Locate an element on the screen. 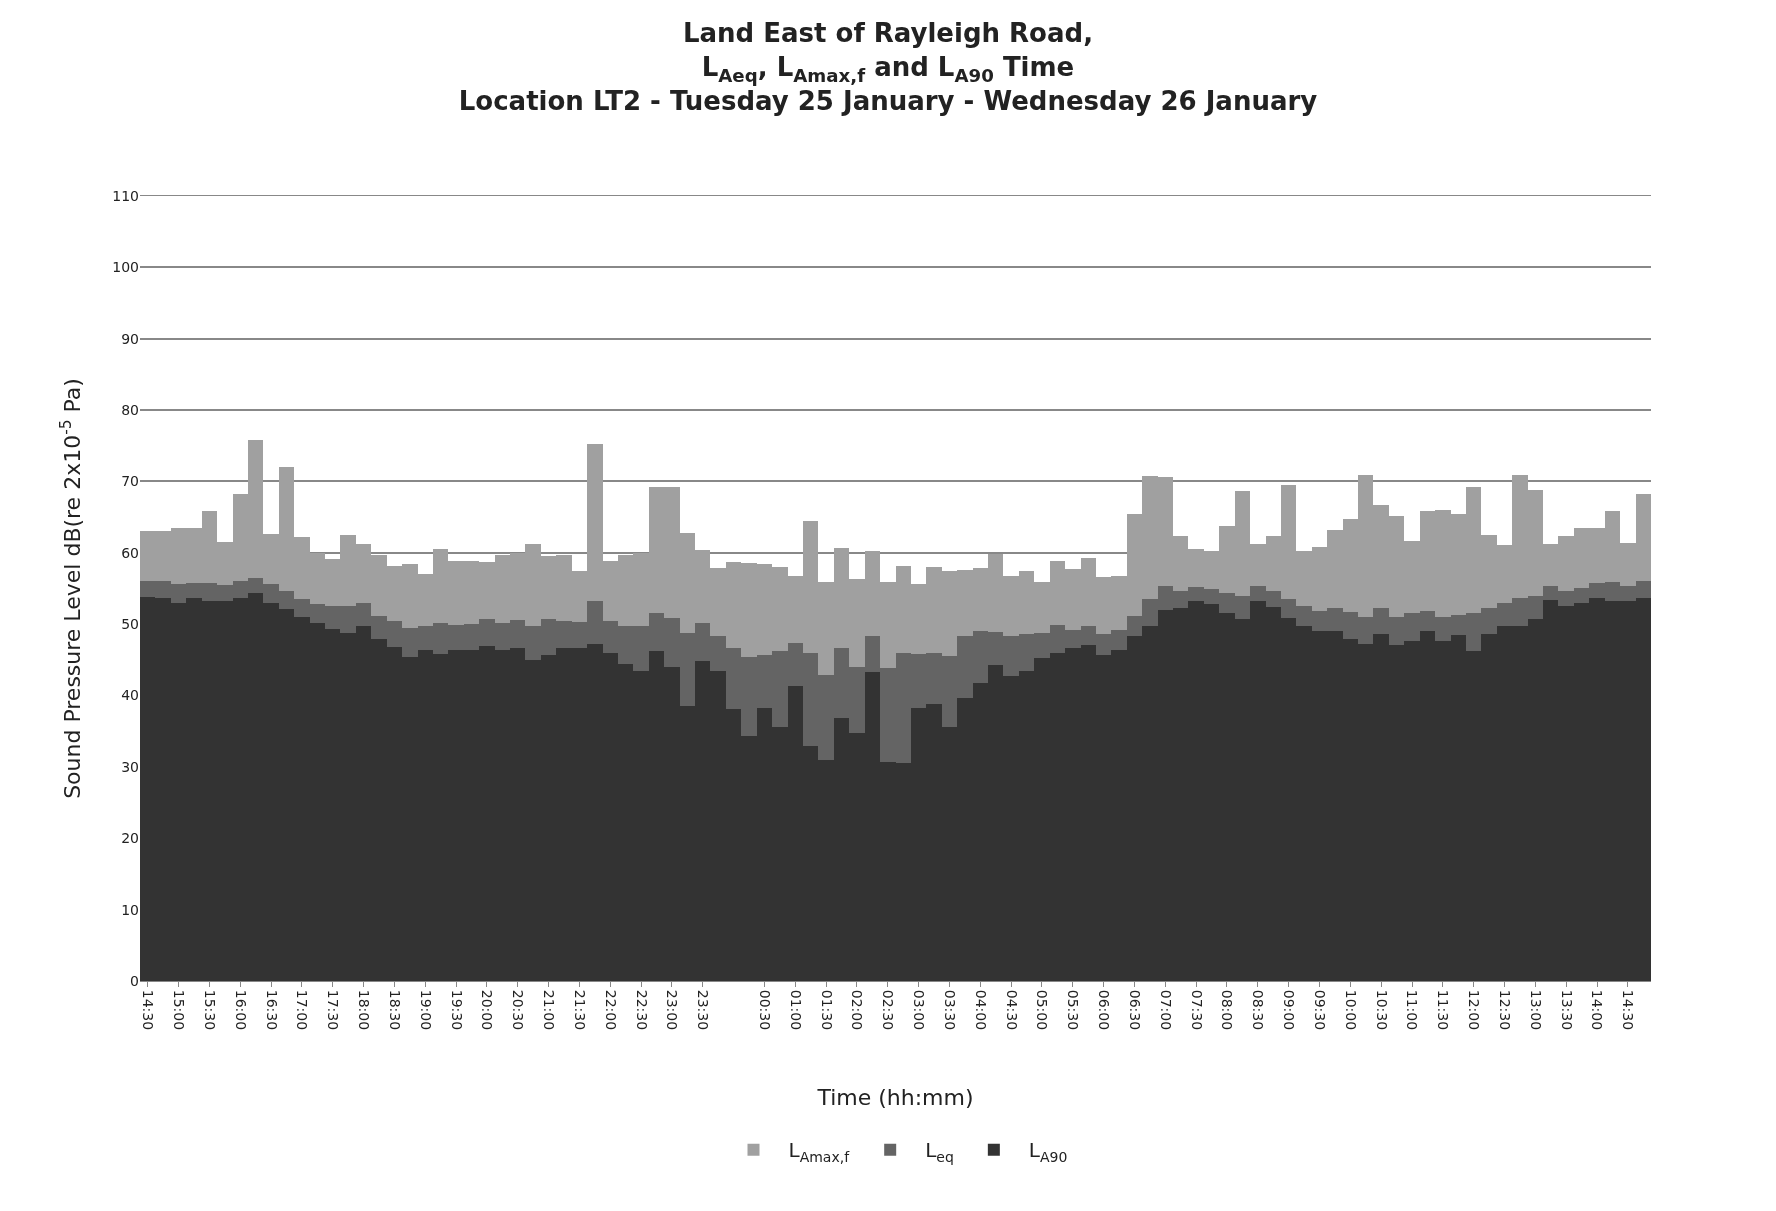  y-tick-label: 70 is located at coordinates (130, 481).